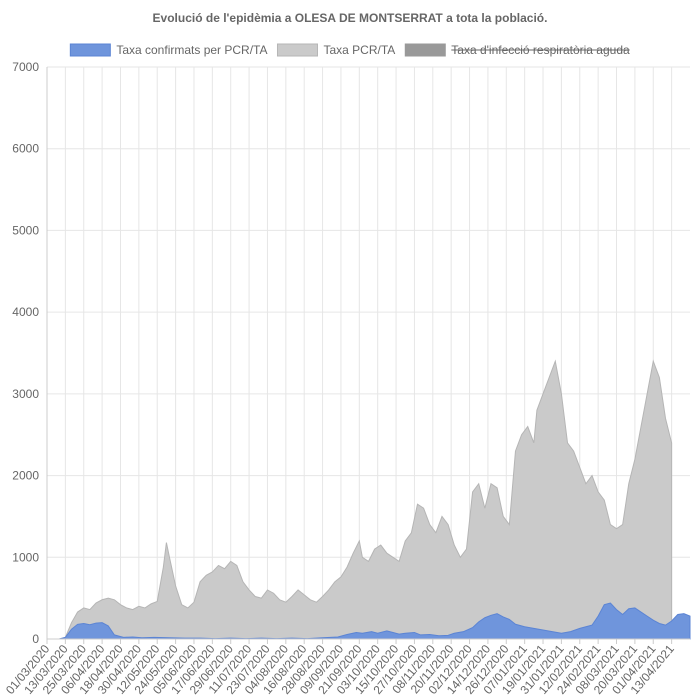 The height and width of the screenshot is (700, 700). I want to click on legend-label: Taxa PCR/TA, so click(359, 50).